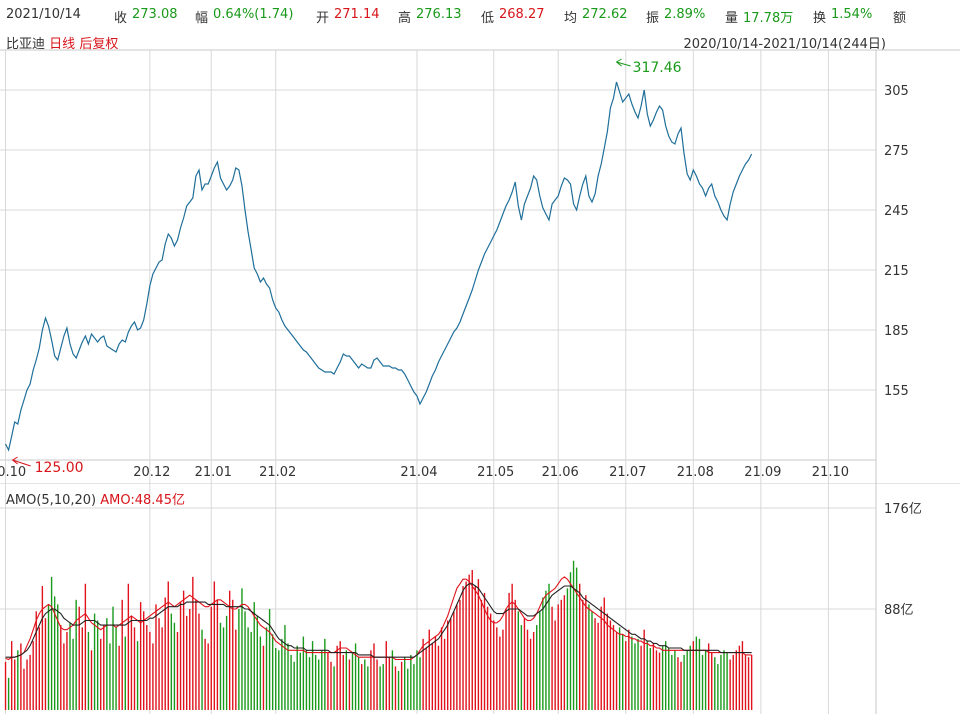 The image size is (960, 714). I want to click on amo-header: AMO(5,10,20) AMO:48.45亿, so click(95, 498).